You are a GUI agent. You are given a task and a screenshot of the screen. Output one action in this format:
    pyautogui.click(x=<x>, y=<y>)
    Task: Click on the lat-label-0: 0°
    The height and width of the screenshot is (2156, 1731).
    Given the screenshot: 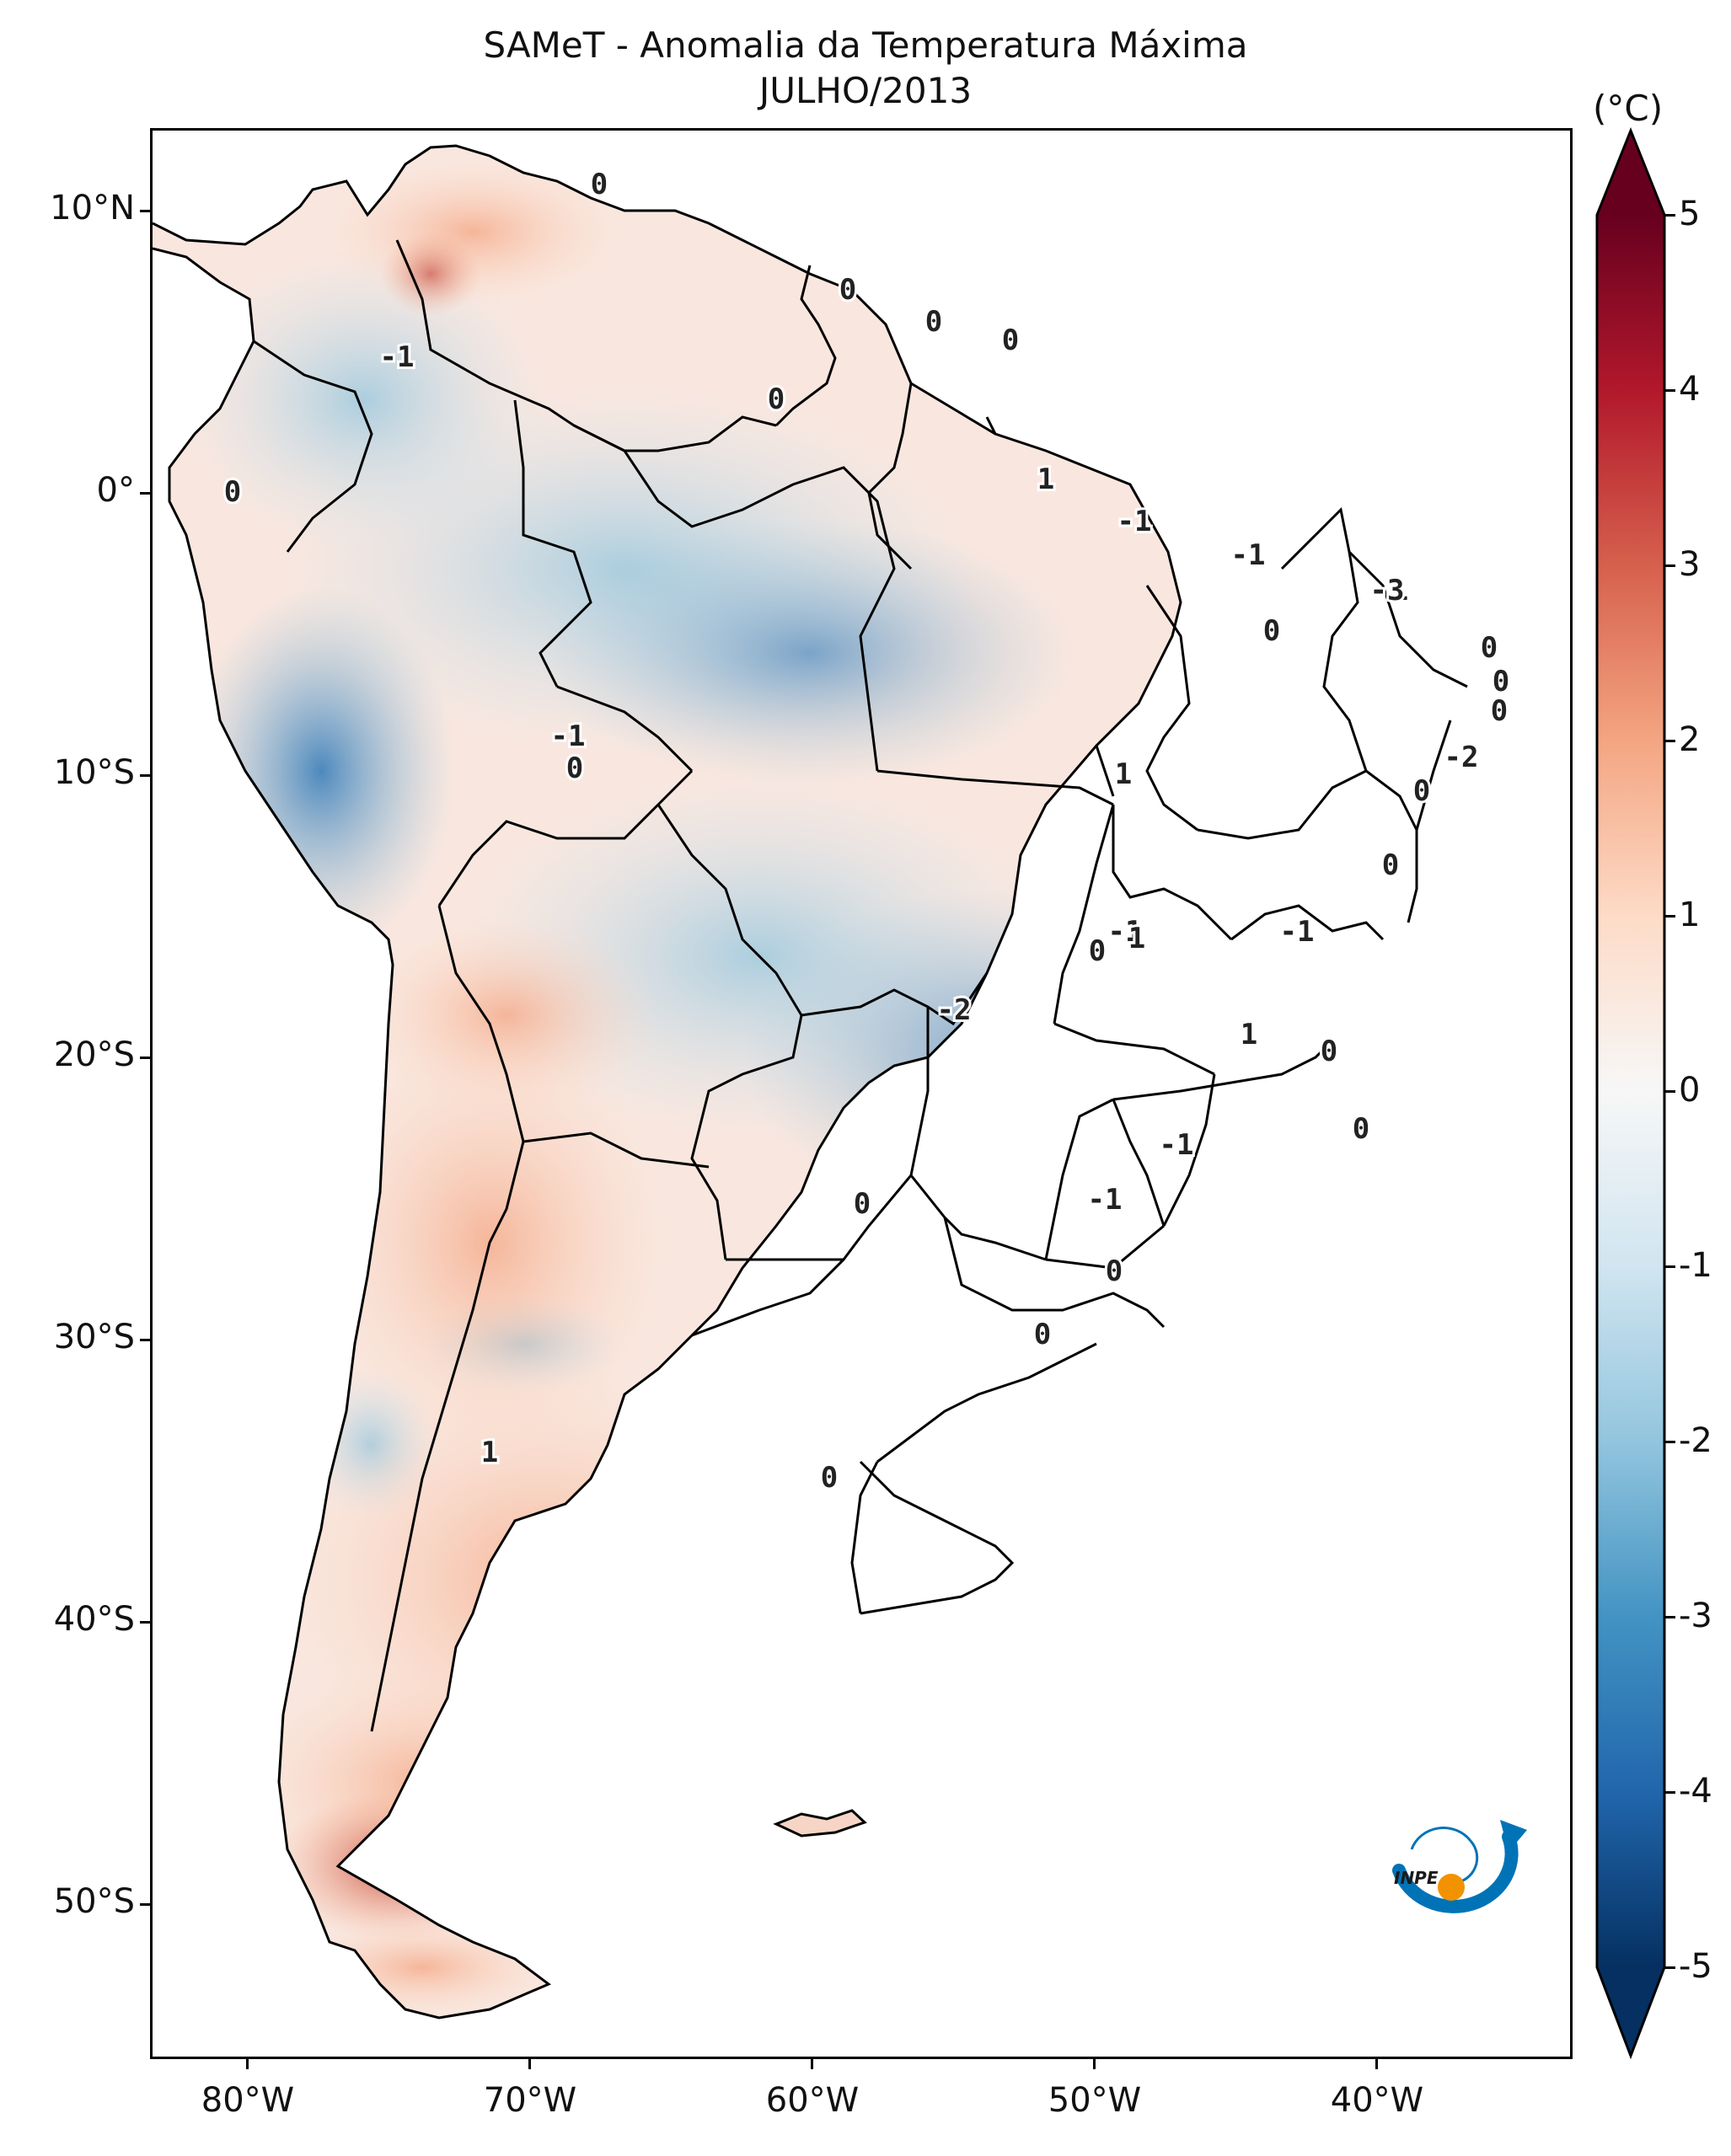 What is the action you would take?
    pyautogui.click(x=115, y=490)
    